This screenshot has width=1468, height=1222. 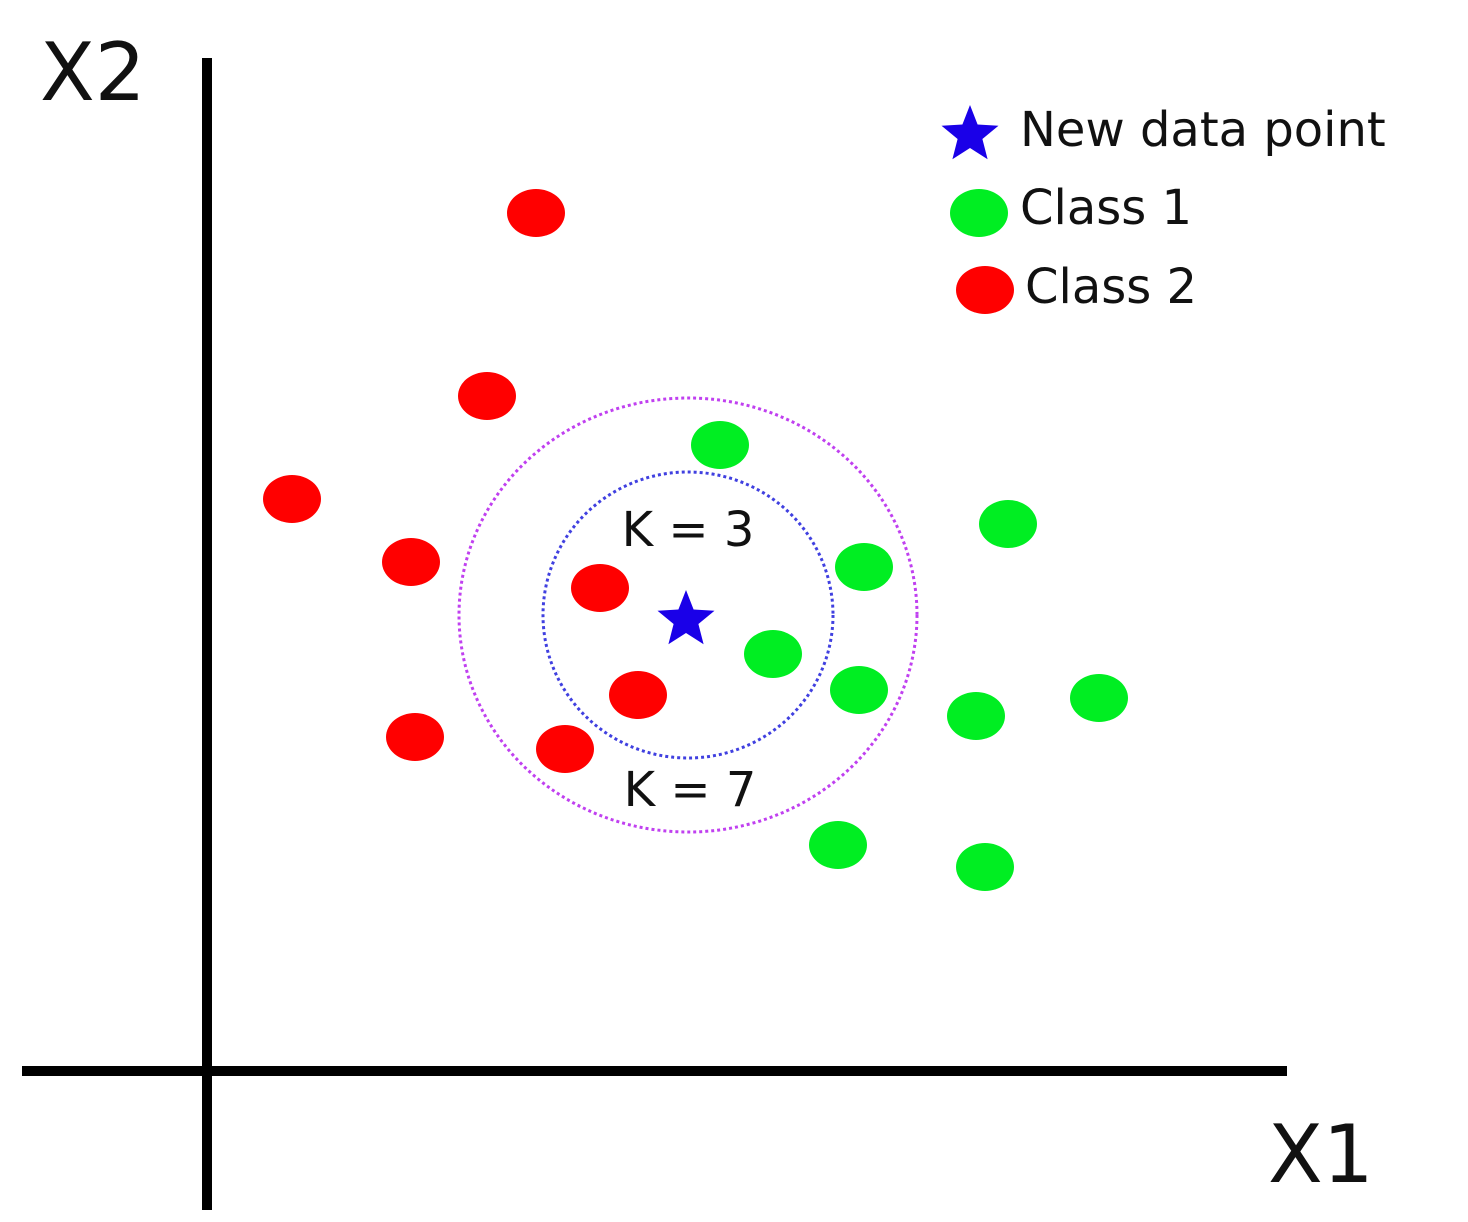 What do you see at coordinates (1106, 208) in the screenshot?
I see `legend-label: Class 1` at bounding box center [1106, 208].